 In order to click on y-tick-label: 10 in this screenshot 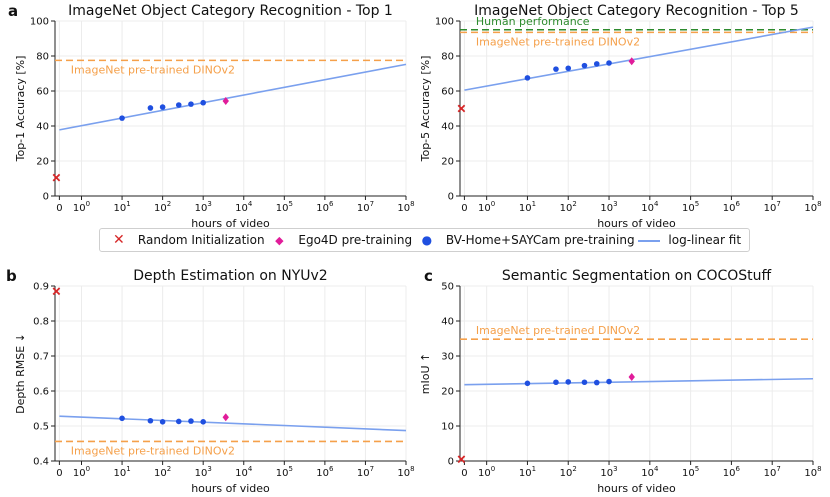, I will do `click(447, 427)`.